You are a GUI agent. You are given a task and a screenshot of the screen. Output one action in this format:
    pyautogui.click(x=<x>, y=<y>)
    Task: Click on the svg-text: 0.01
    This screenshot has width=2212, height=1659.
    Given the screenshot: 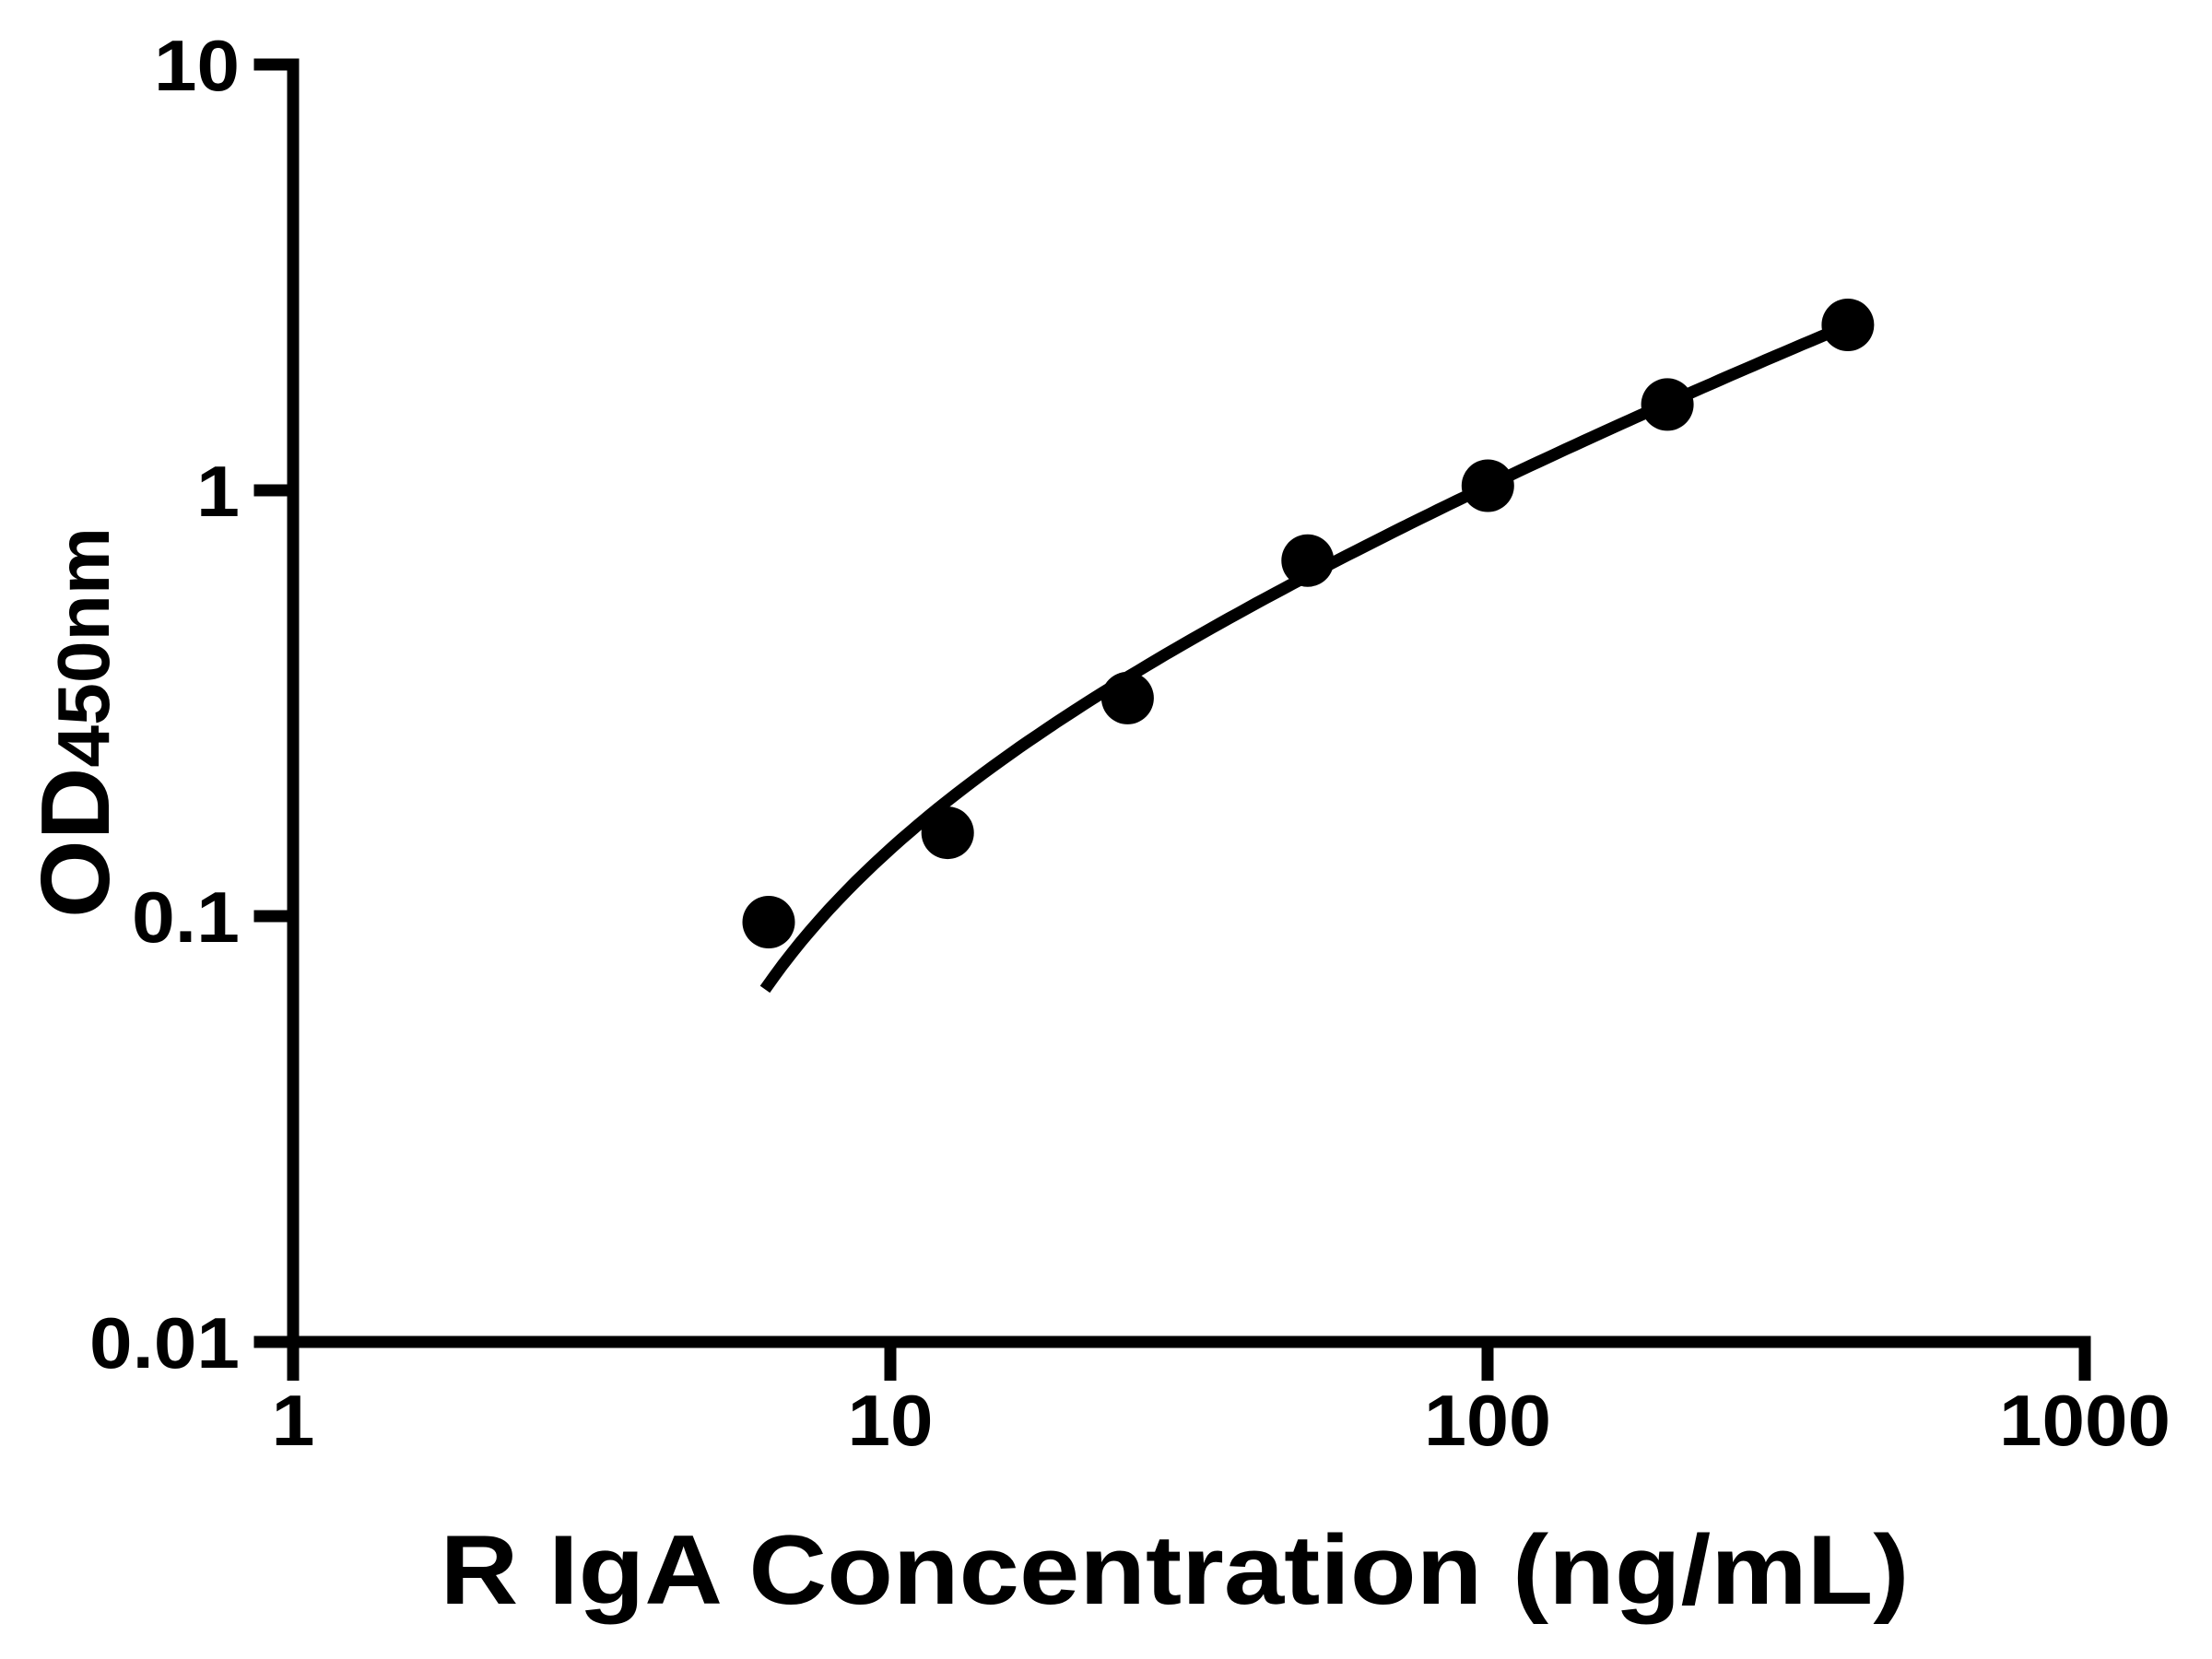 What is the action you would take?
    pyautogui.click(x=164, y=1342)
    